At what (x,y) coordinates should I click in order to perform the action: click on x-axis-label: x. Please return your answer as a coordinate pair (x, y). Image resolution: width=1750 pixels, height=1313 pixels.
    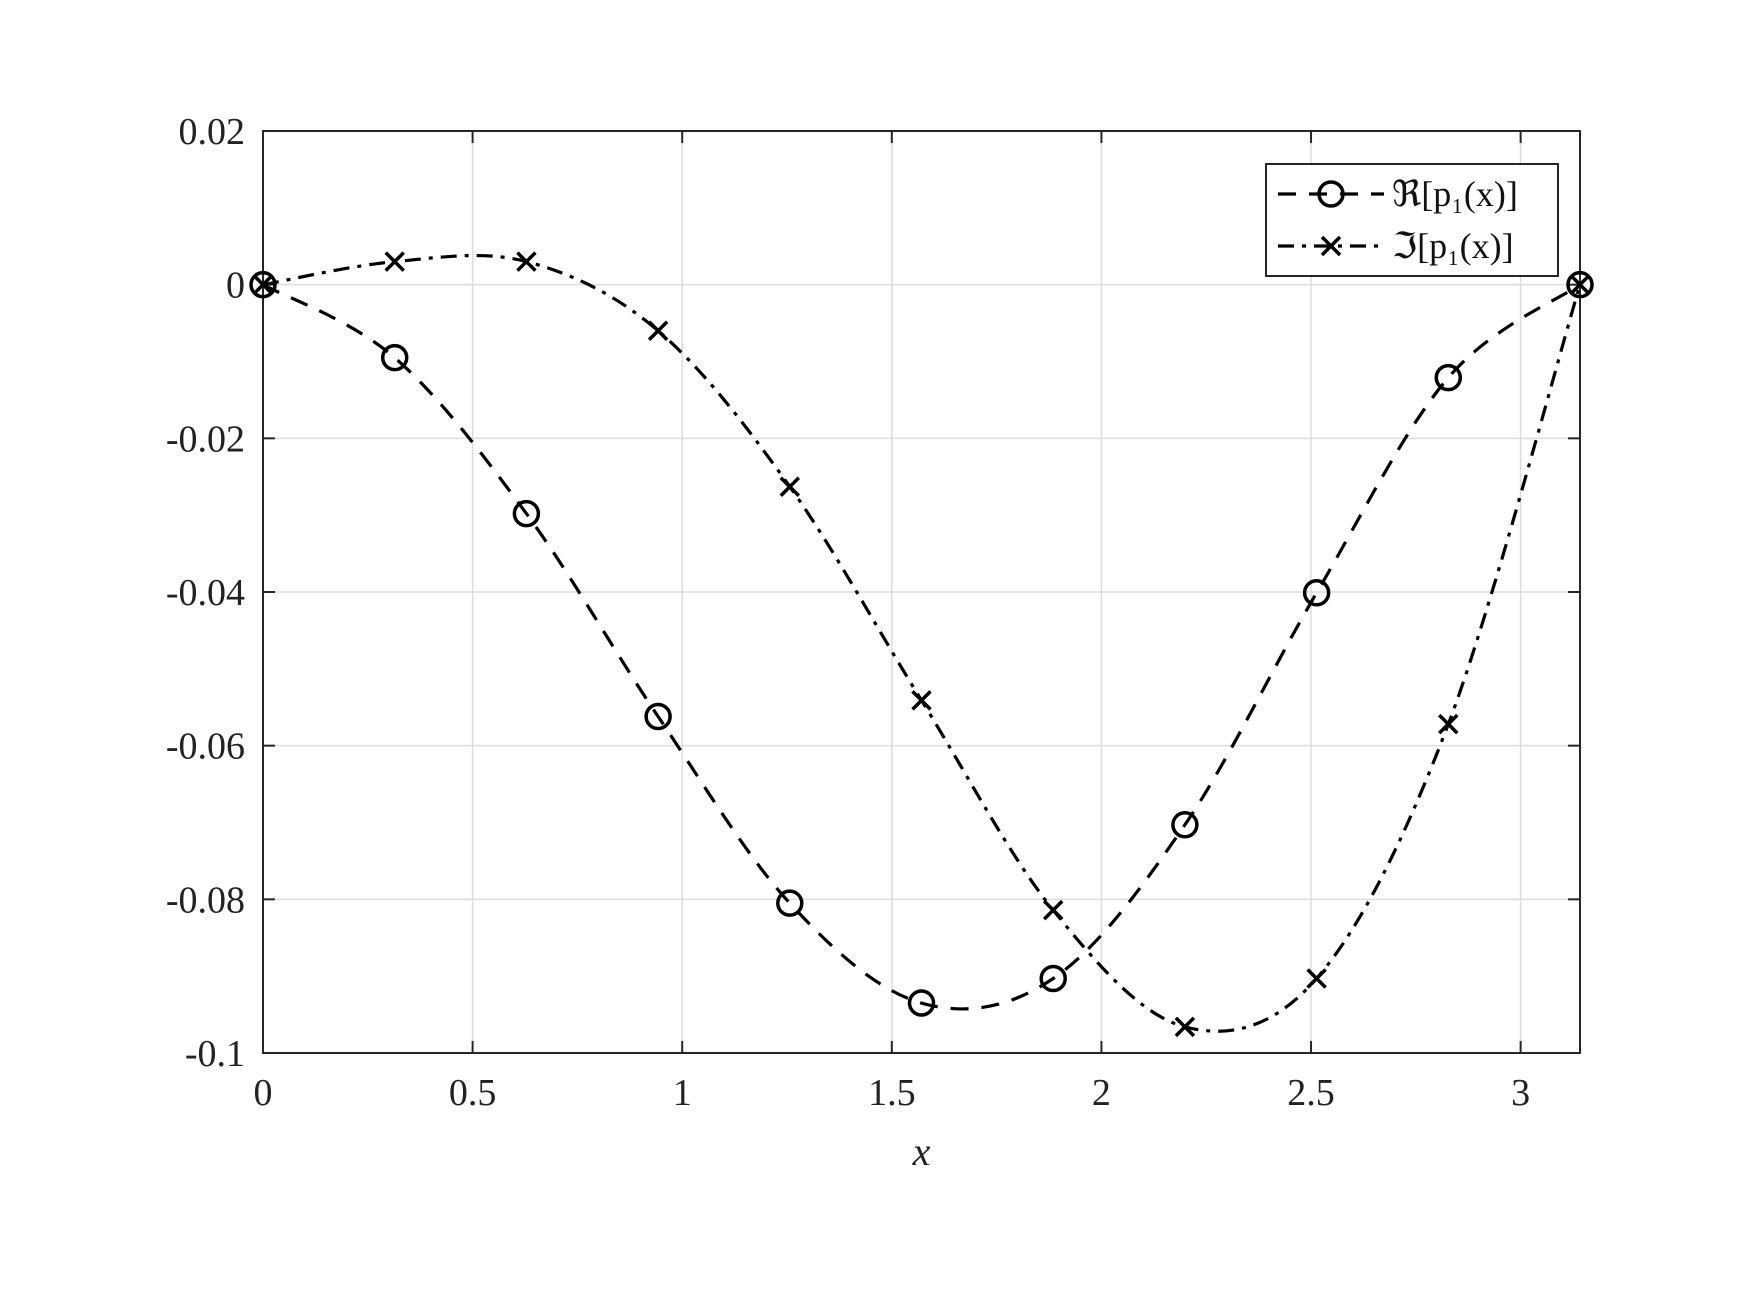
    Looking at the image, I should click on (921, 1151).